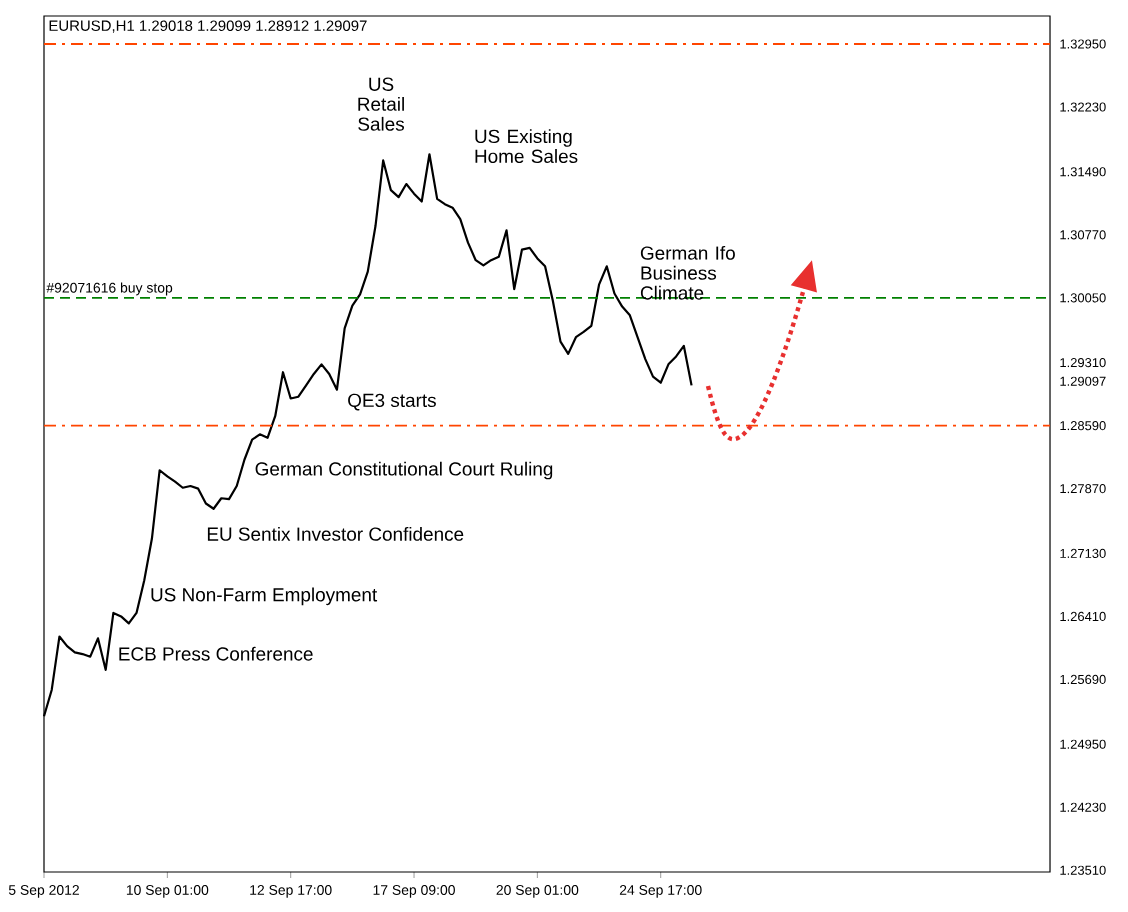  What do you see at coordinates (526, 146) in the screenshot?
I see `annotation: US Existing Home Sales` at bounding box center [526, 146].